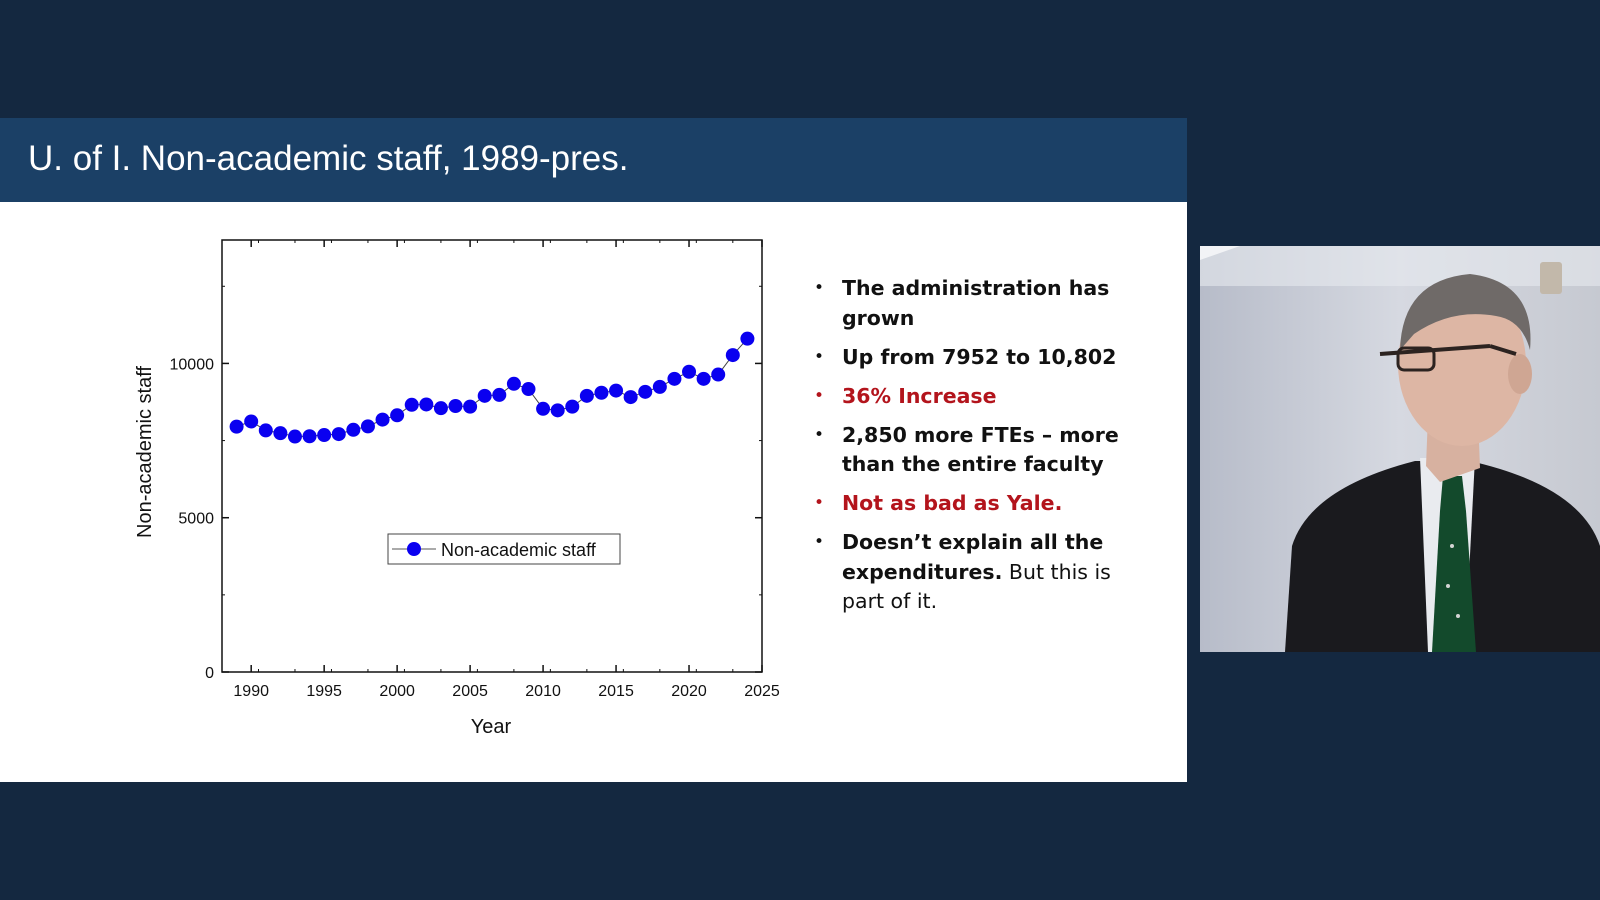 Image resolution: width=1600 pixels, height=900 pixels. I want to click on slide-title-bar: U. of I. Non-academic staff, 1989-pres., so click(593, 160).